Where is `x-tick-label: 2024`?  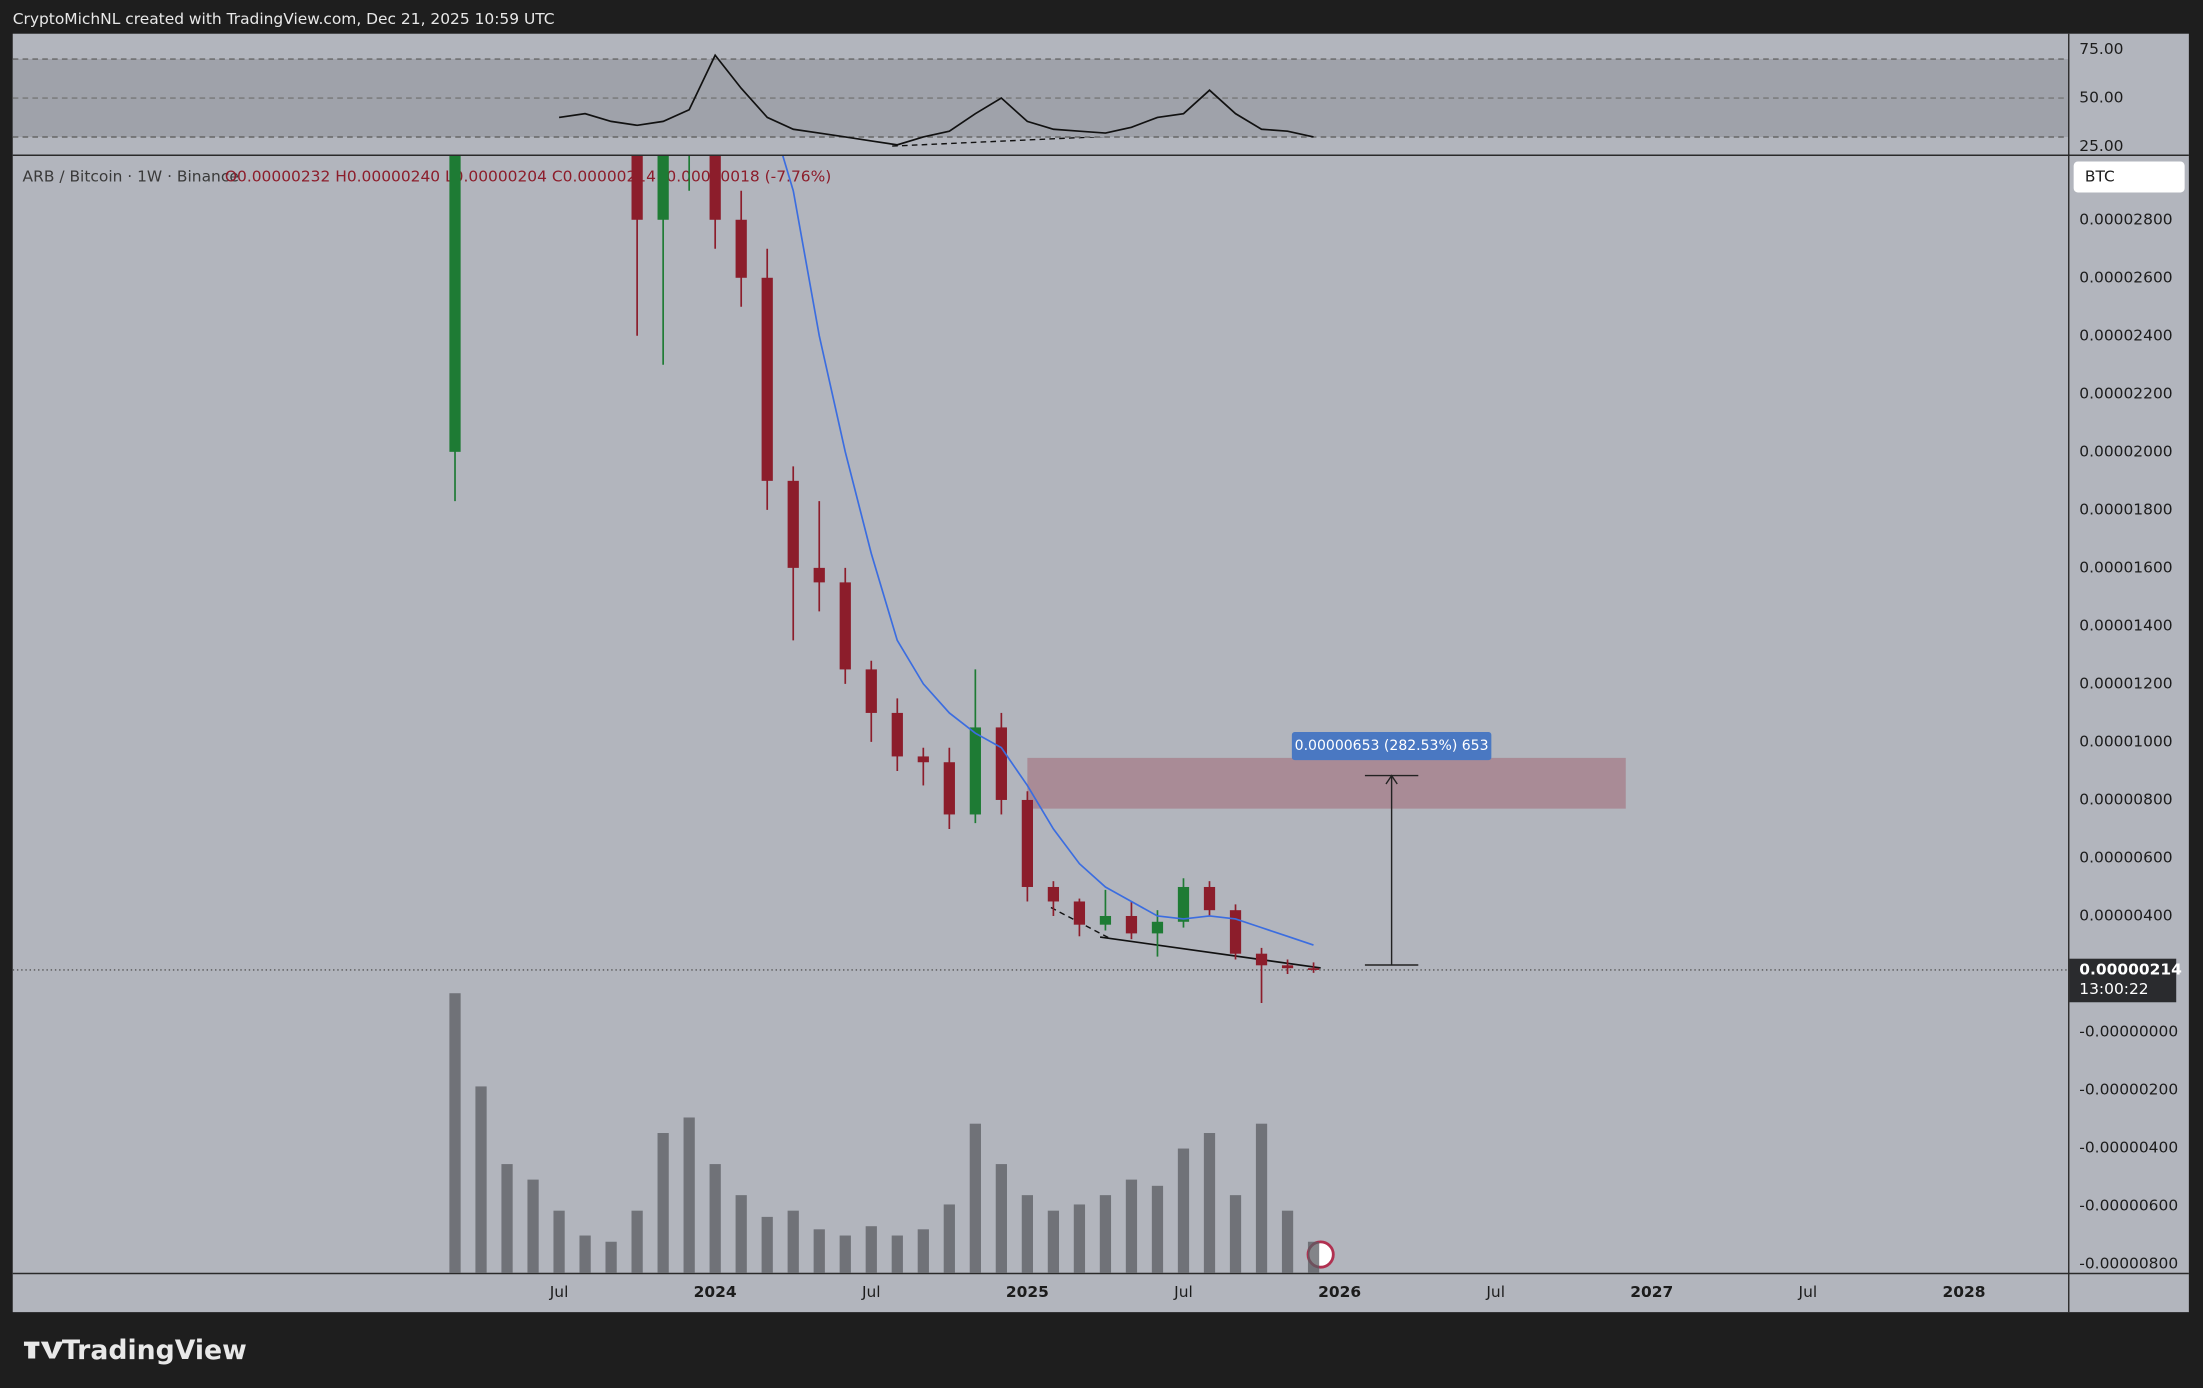 x-tick-label: 2024 is located at coordinates (715, 1292).